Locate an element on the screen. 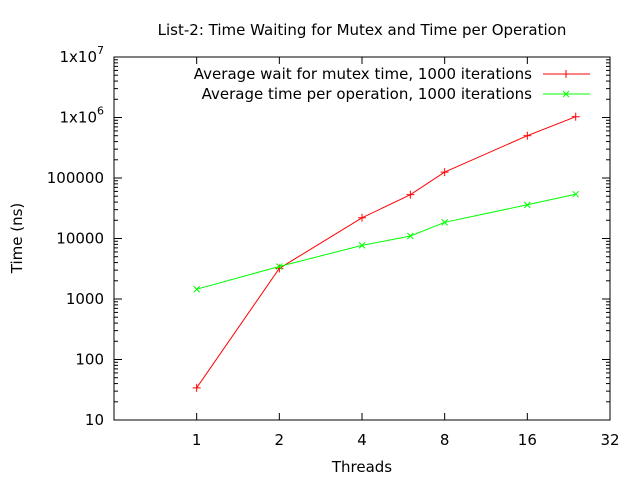 The height and width of the screenshot is (480, 640). x-axis-label: Threads is located at coordinates (361, 467).